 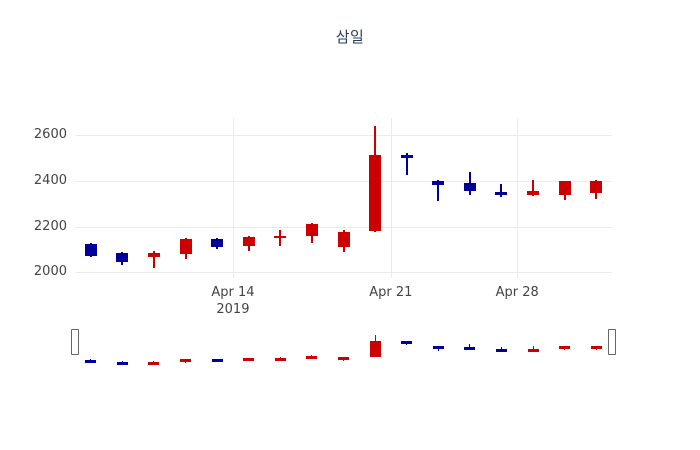 I want to click on y-axis-tick-label: 2400, so click(x=50, y=180).